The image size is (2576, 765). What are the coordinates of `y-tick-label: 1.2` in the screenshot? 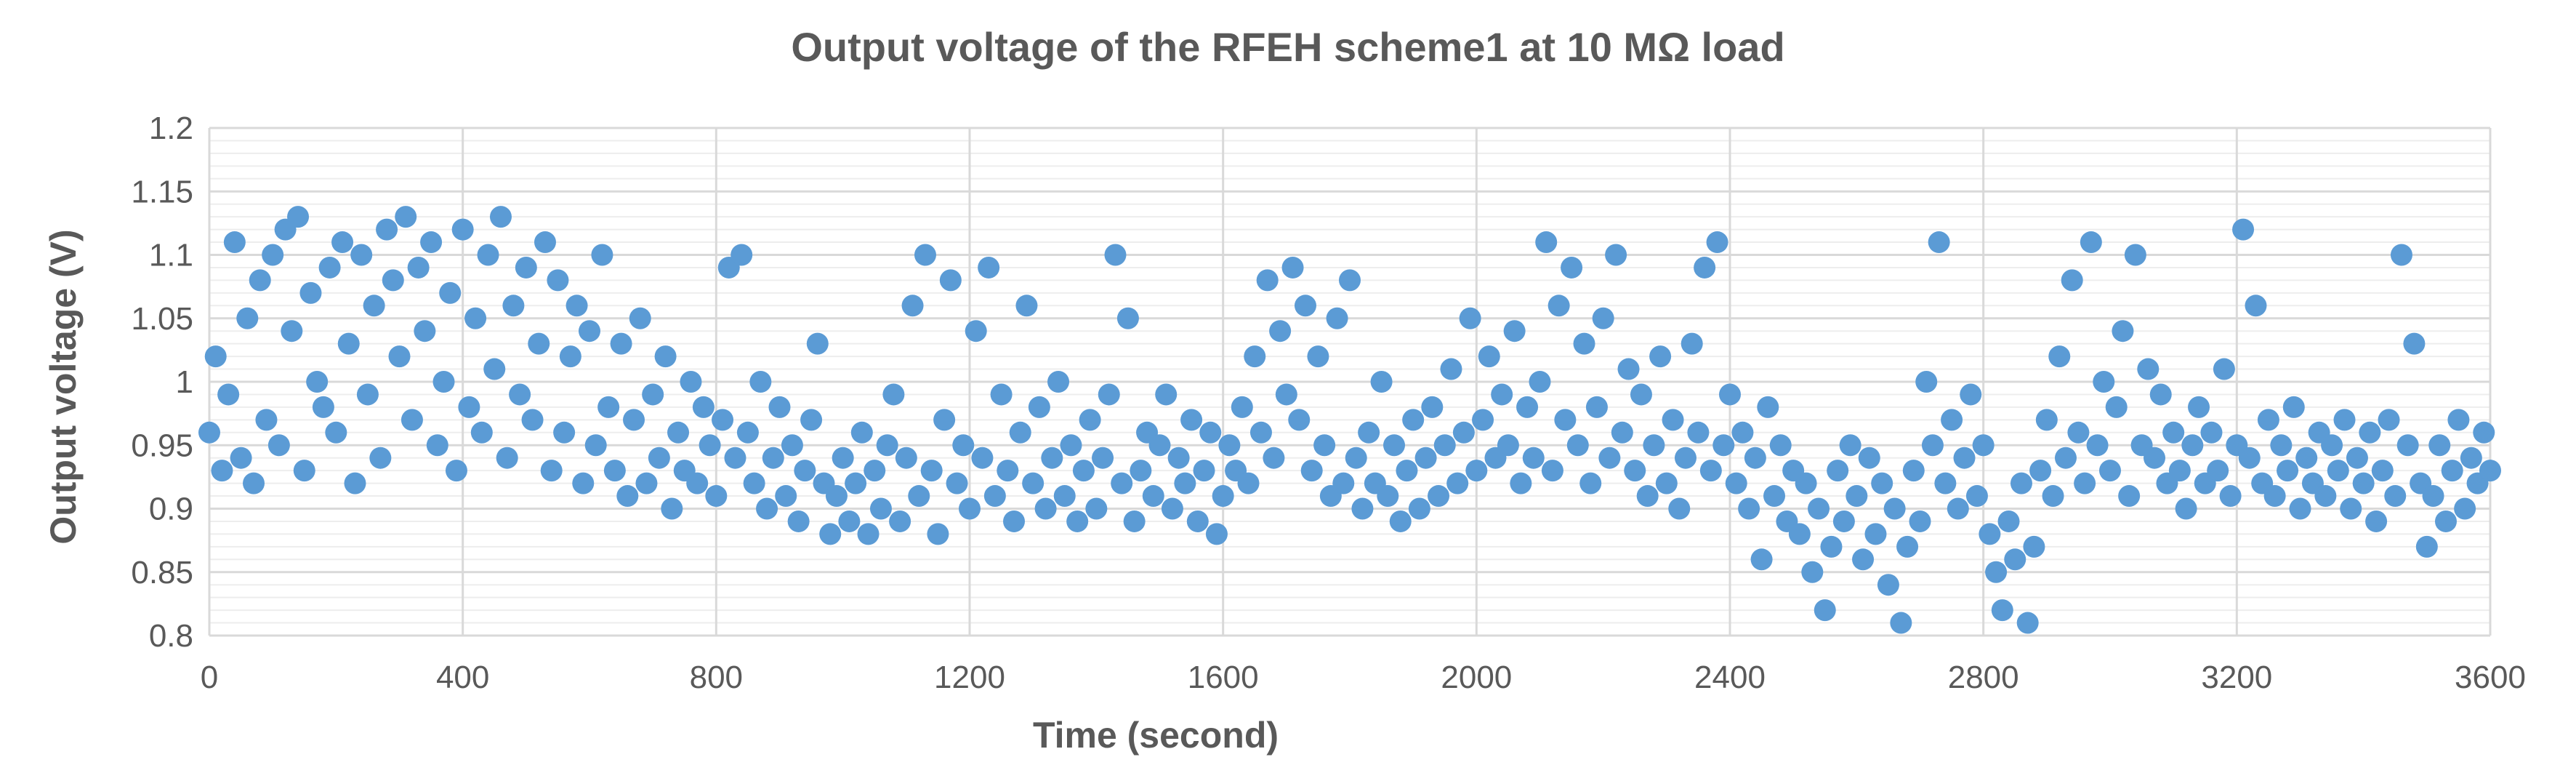 It's located at (171, 128).